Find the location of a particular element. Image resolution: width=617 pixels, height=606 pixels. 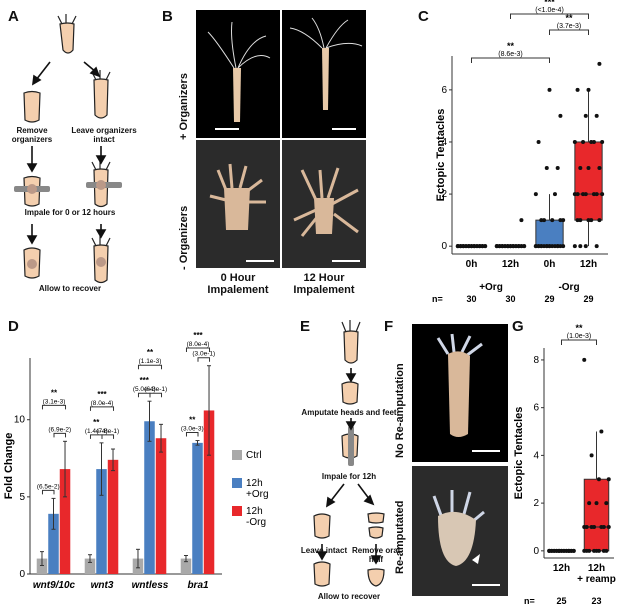

p-value: (6.3e-1) is located at coordinates (155, 389).